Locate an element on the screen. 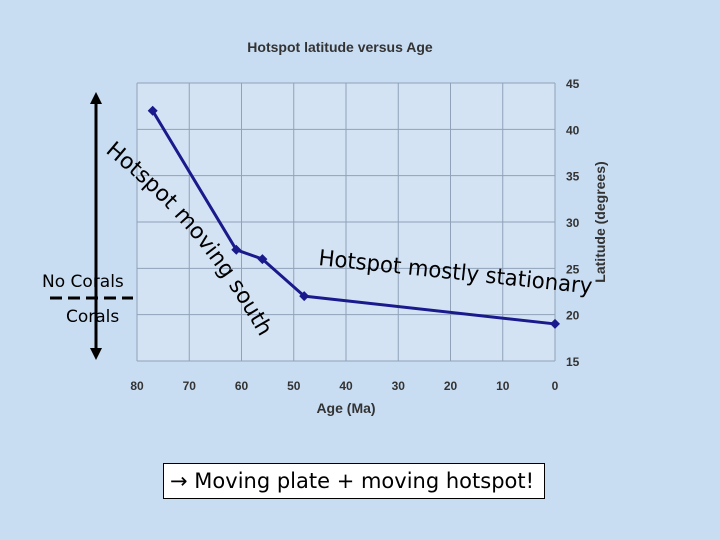 The width and height of the screenshot is (720, 540). x-tick-label: 0 is located at coordinates (555, 386).